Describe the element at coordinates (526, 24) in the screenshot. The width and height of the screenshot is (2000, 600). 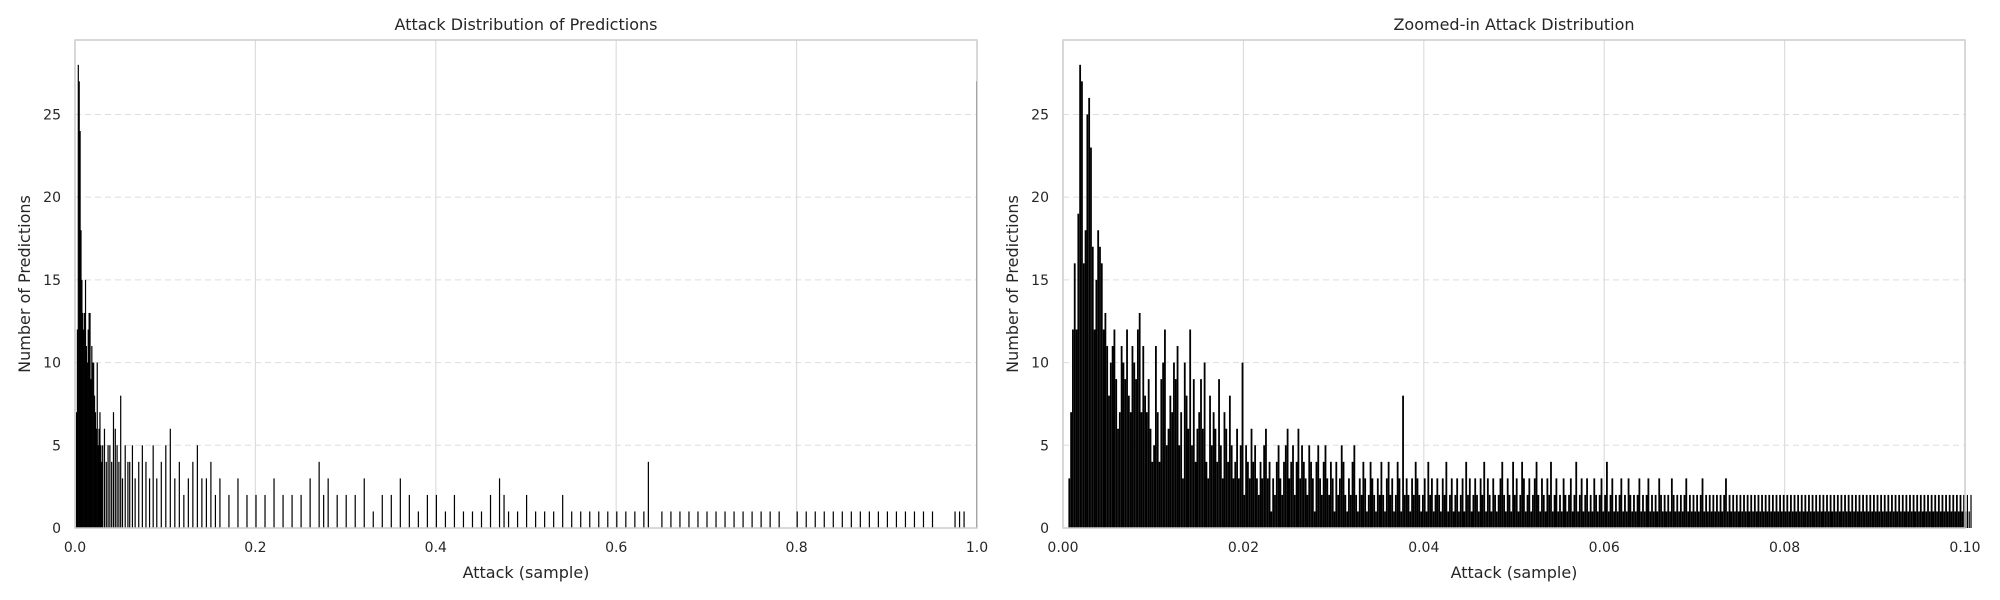
I see `chart-title: Attack Distribution of Predictions` at that location.